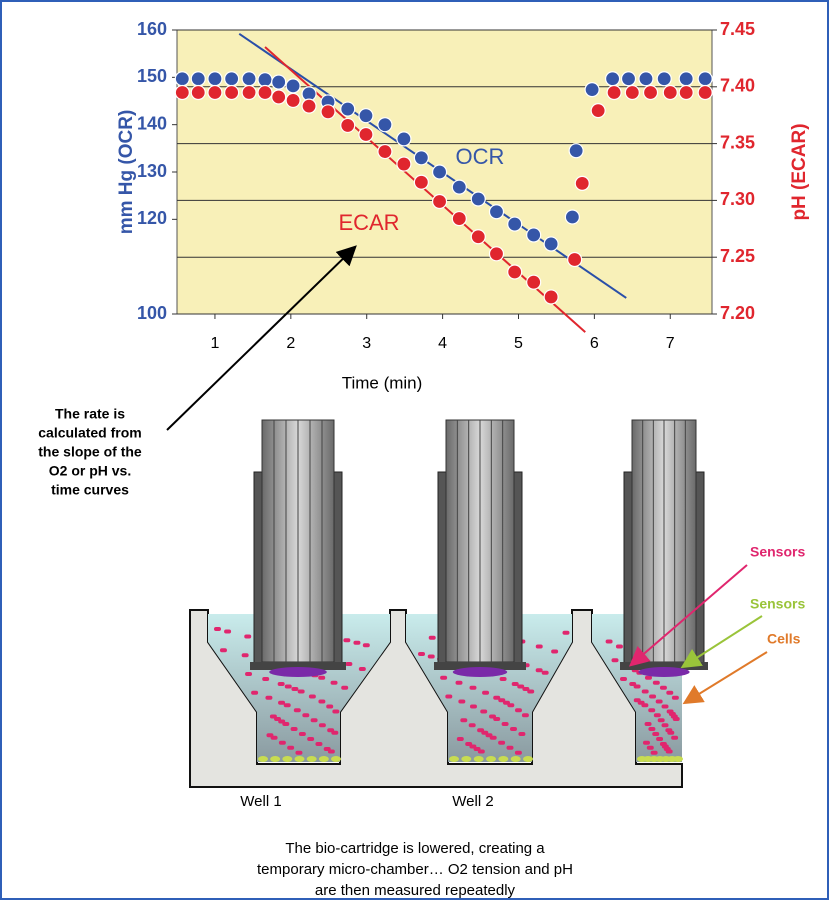 Image resolution: width=829 pixels, height=900 pixels. Describe the element at coordinates (737, 199) in the screenshot. I see `y2-tick-label: 7.30` at that location.